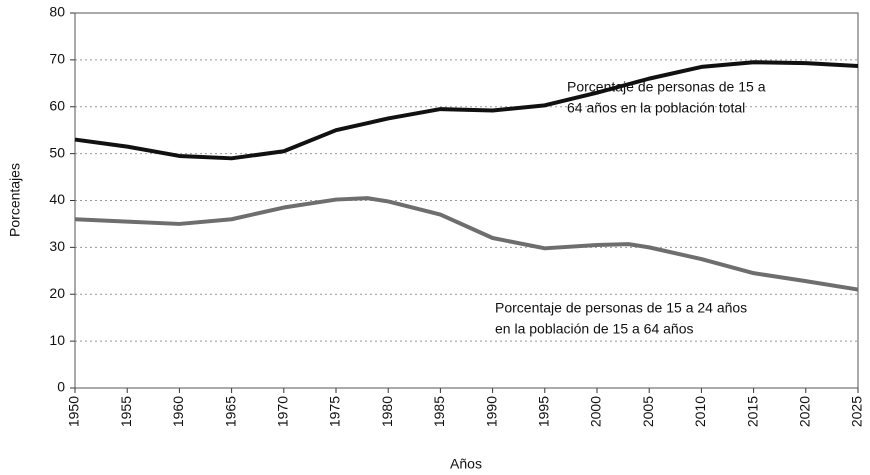 The width and height of the screenshot is (870, 475). What do you see at coordinates (544, 411) in the screenshot?
I see `x-tick-label: 1995` at bounding box center [544, 411].